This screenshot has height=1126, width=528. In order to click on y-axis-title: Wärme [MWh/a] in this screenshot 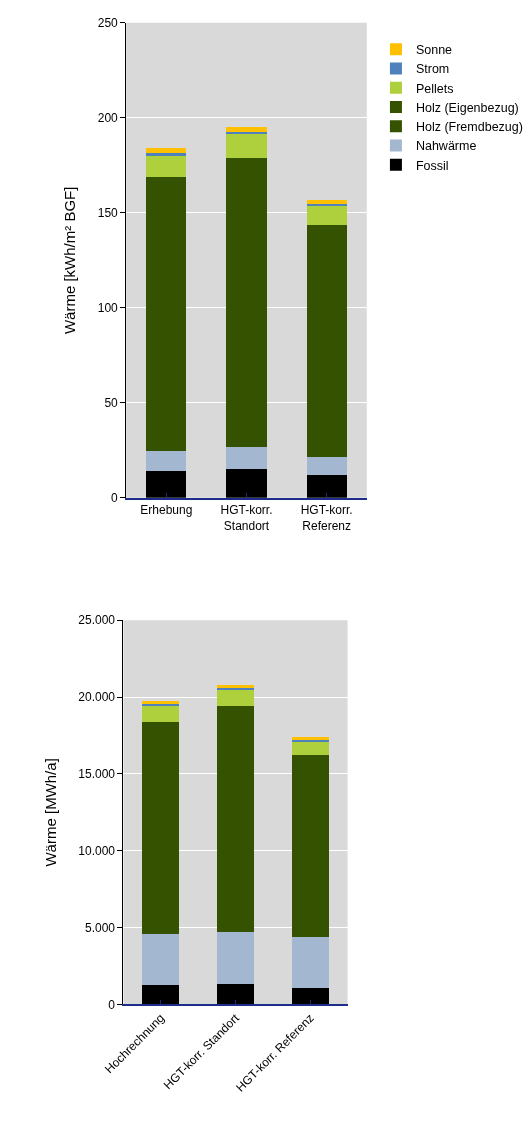, I will do `click(50, 812)`.